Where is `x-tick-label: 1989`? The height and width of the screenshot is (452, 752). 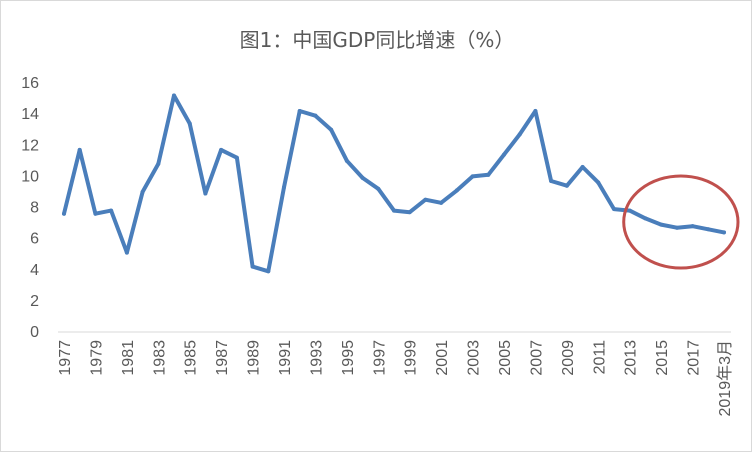 x-tick-label: 1989 is located at coordinates (254, 358).